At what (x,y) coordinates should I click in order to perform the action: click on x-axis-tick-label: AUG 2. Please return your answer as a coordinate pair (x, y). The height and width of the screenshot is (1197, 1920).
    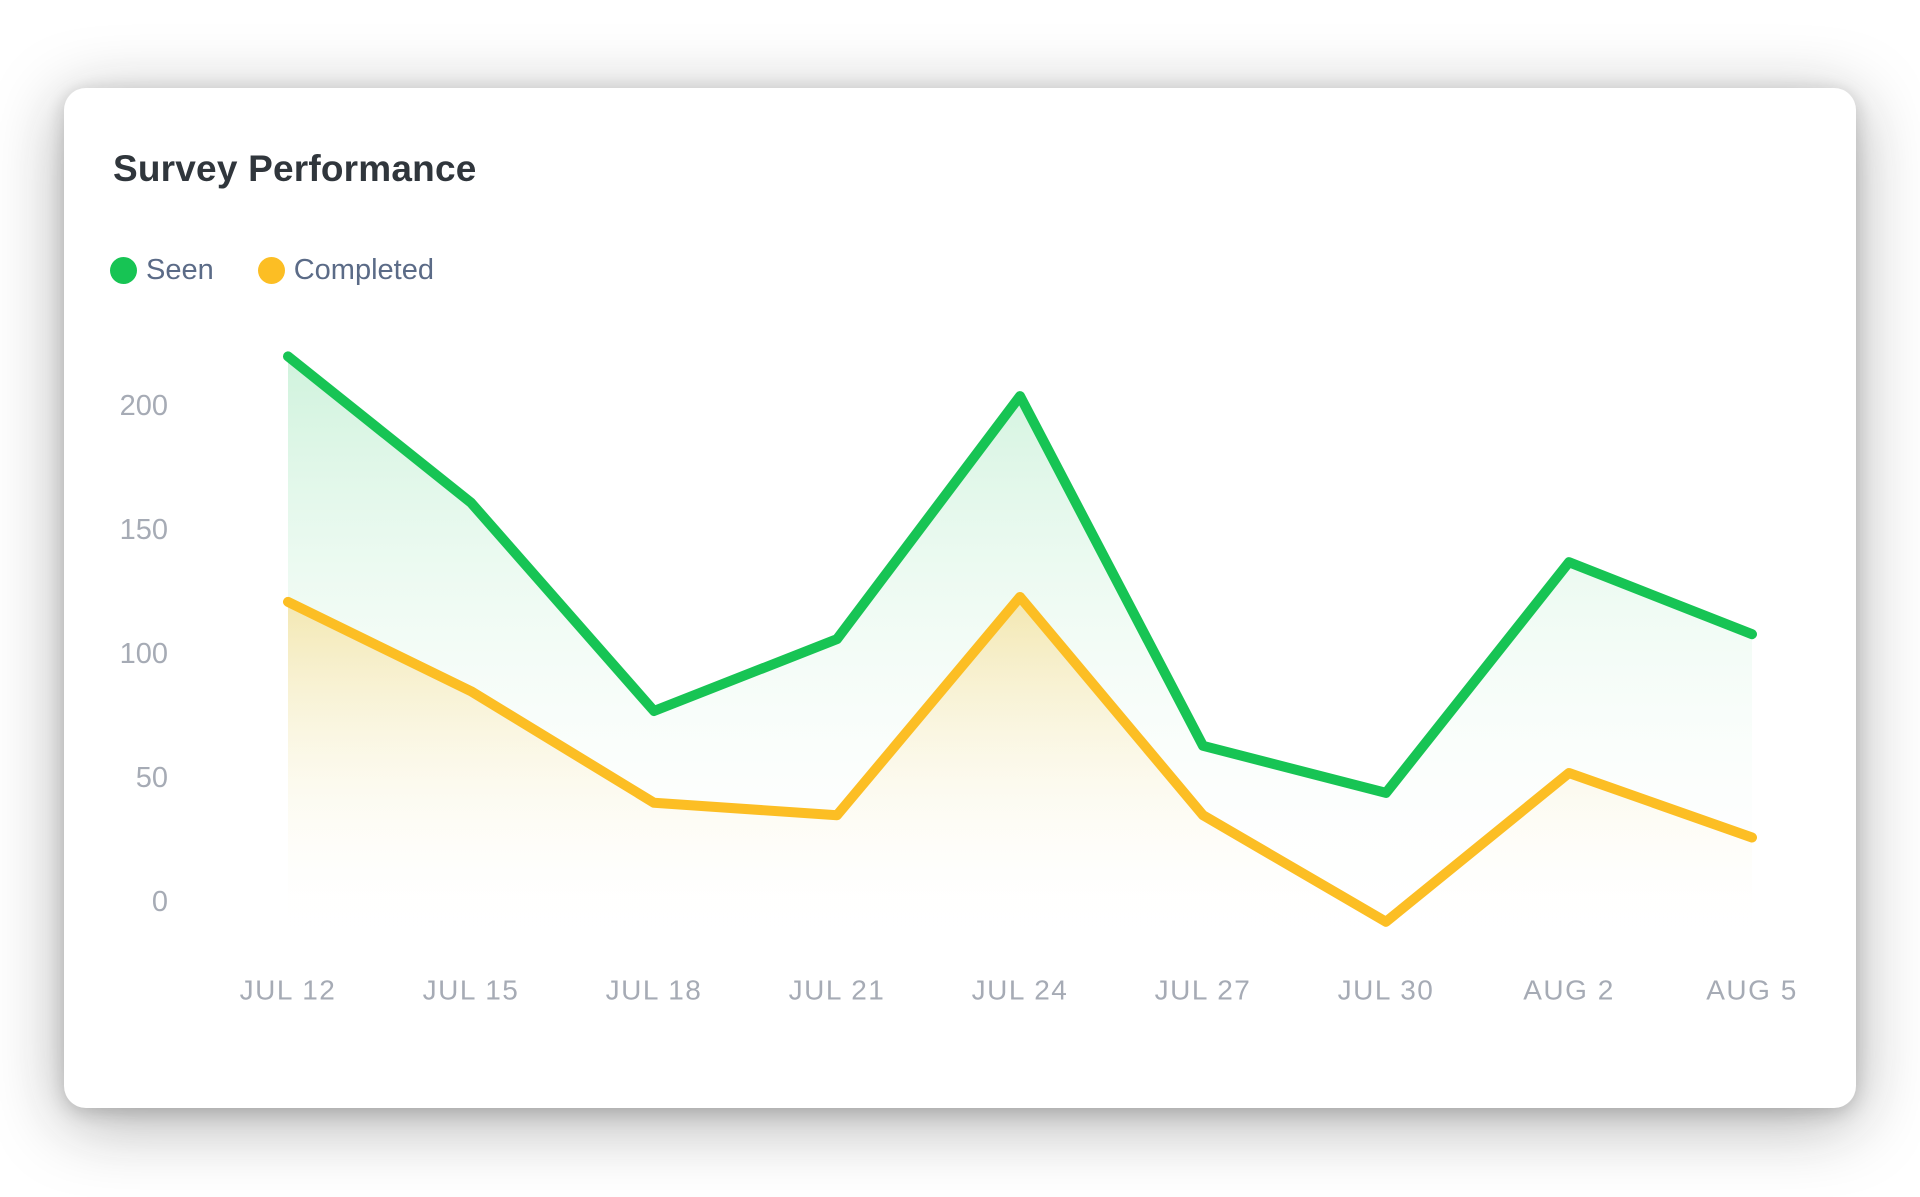
    Looking at the image, I should click on (1569, 990).